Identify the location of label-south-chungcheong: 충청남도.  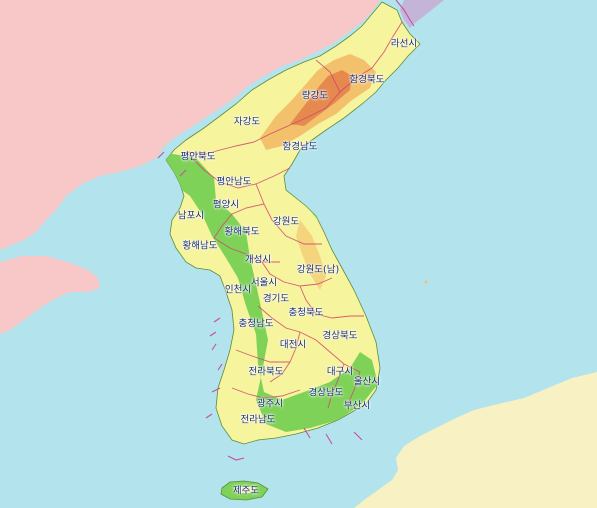
(256, 324).